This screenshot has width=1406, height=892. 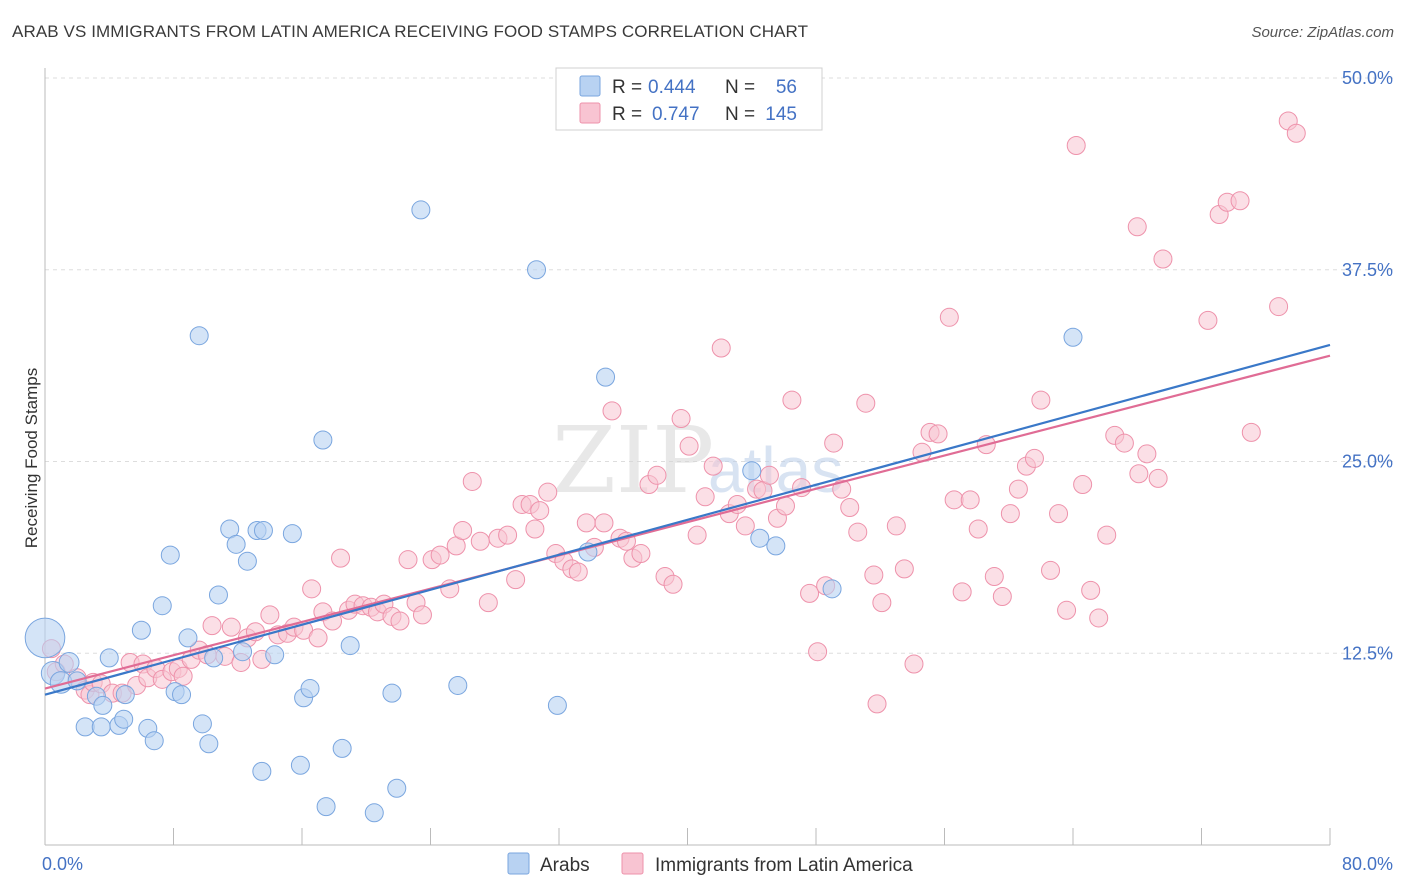 What do you see at coordinates (632, 863) in the screenshot?
I see `bottom-legend-swatch-latin` at bounding box center [632, 863].